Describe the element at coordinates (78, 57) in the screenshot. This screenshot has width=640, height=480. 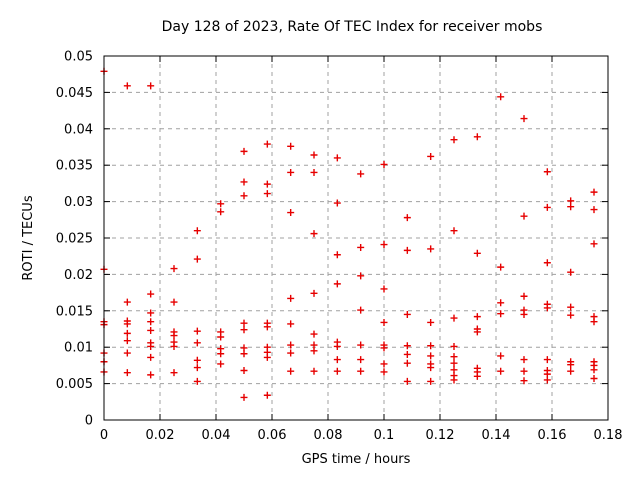
I see `y-tick-label: 0.05` at that location.